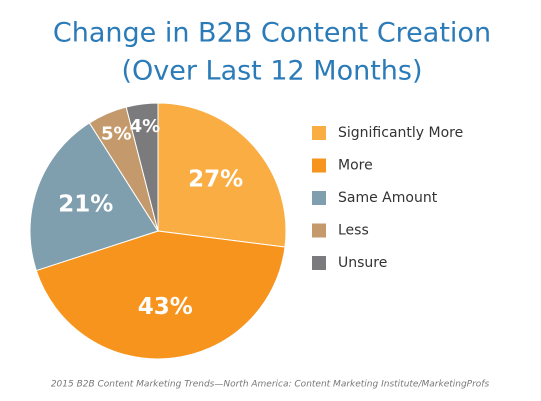  What do you see at coordinates (353, 231) in the screenshot?
I see `legend-label: Less` at bounding box center [353, 231].